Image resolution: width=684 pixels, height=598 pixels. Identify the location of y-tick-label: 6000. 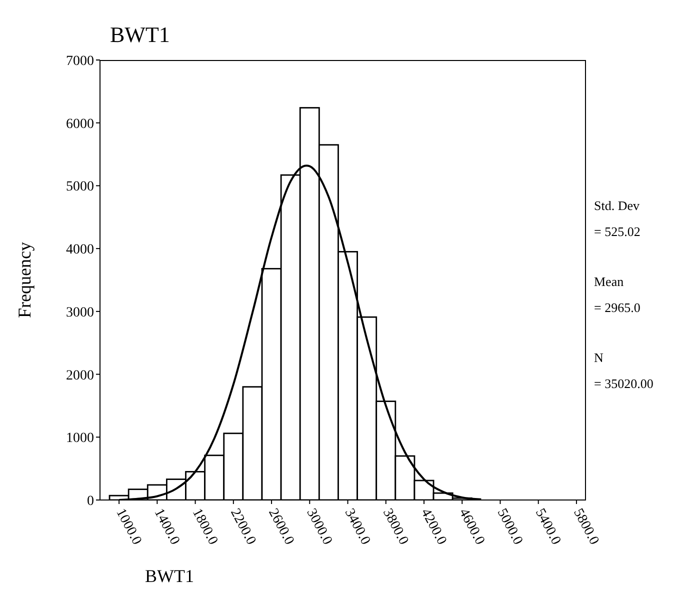
(80, 124).